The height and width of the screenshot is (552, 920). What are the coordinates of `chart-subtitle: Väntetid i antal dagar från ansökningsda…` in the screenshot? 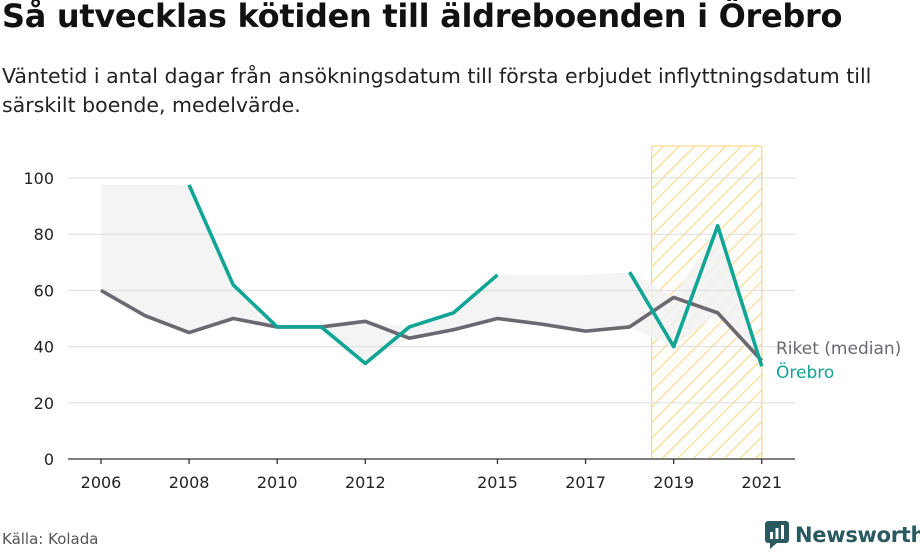 It's located at (437, 90).